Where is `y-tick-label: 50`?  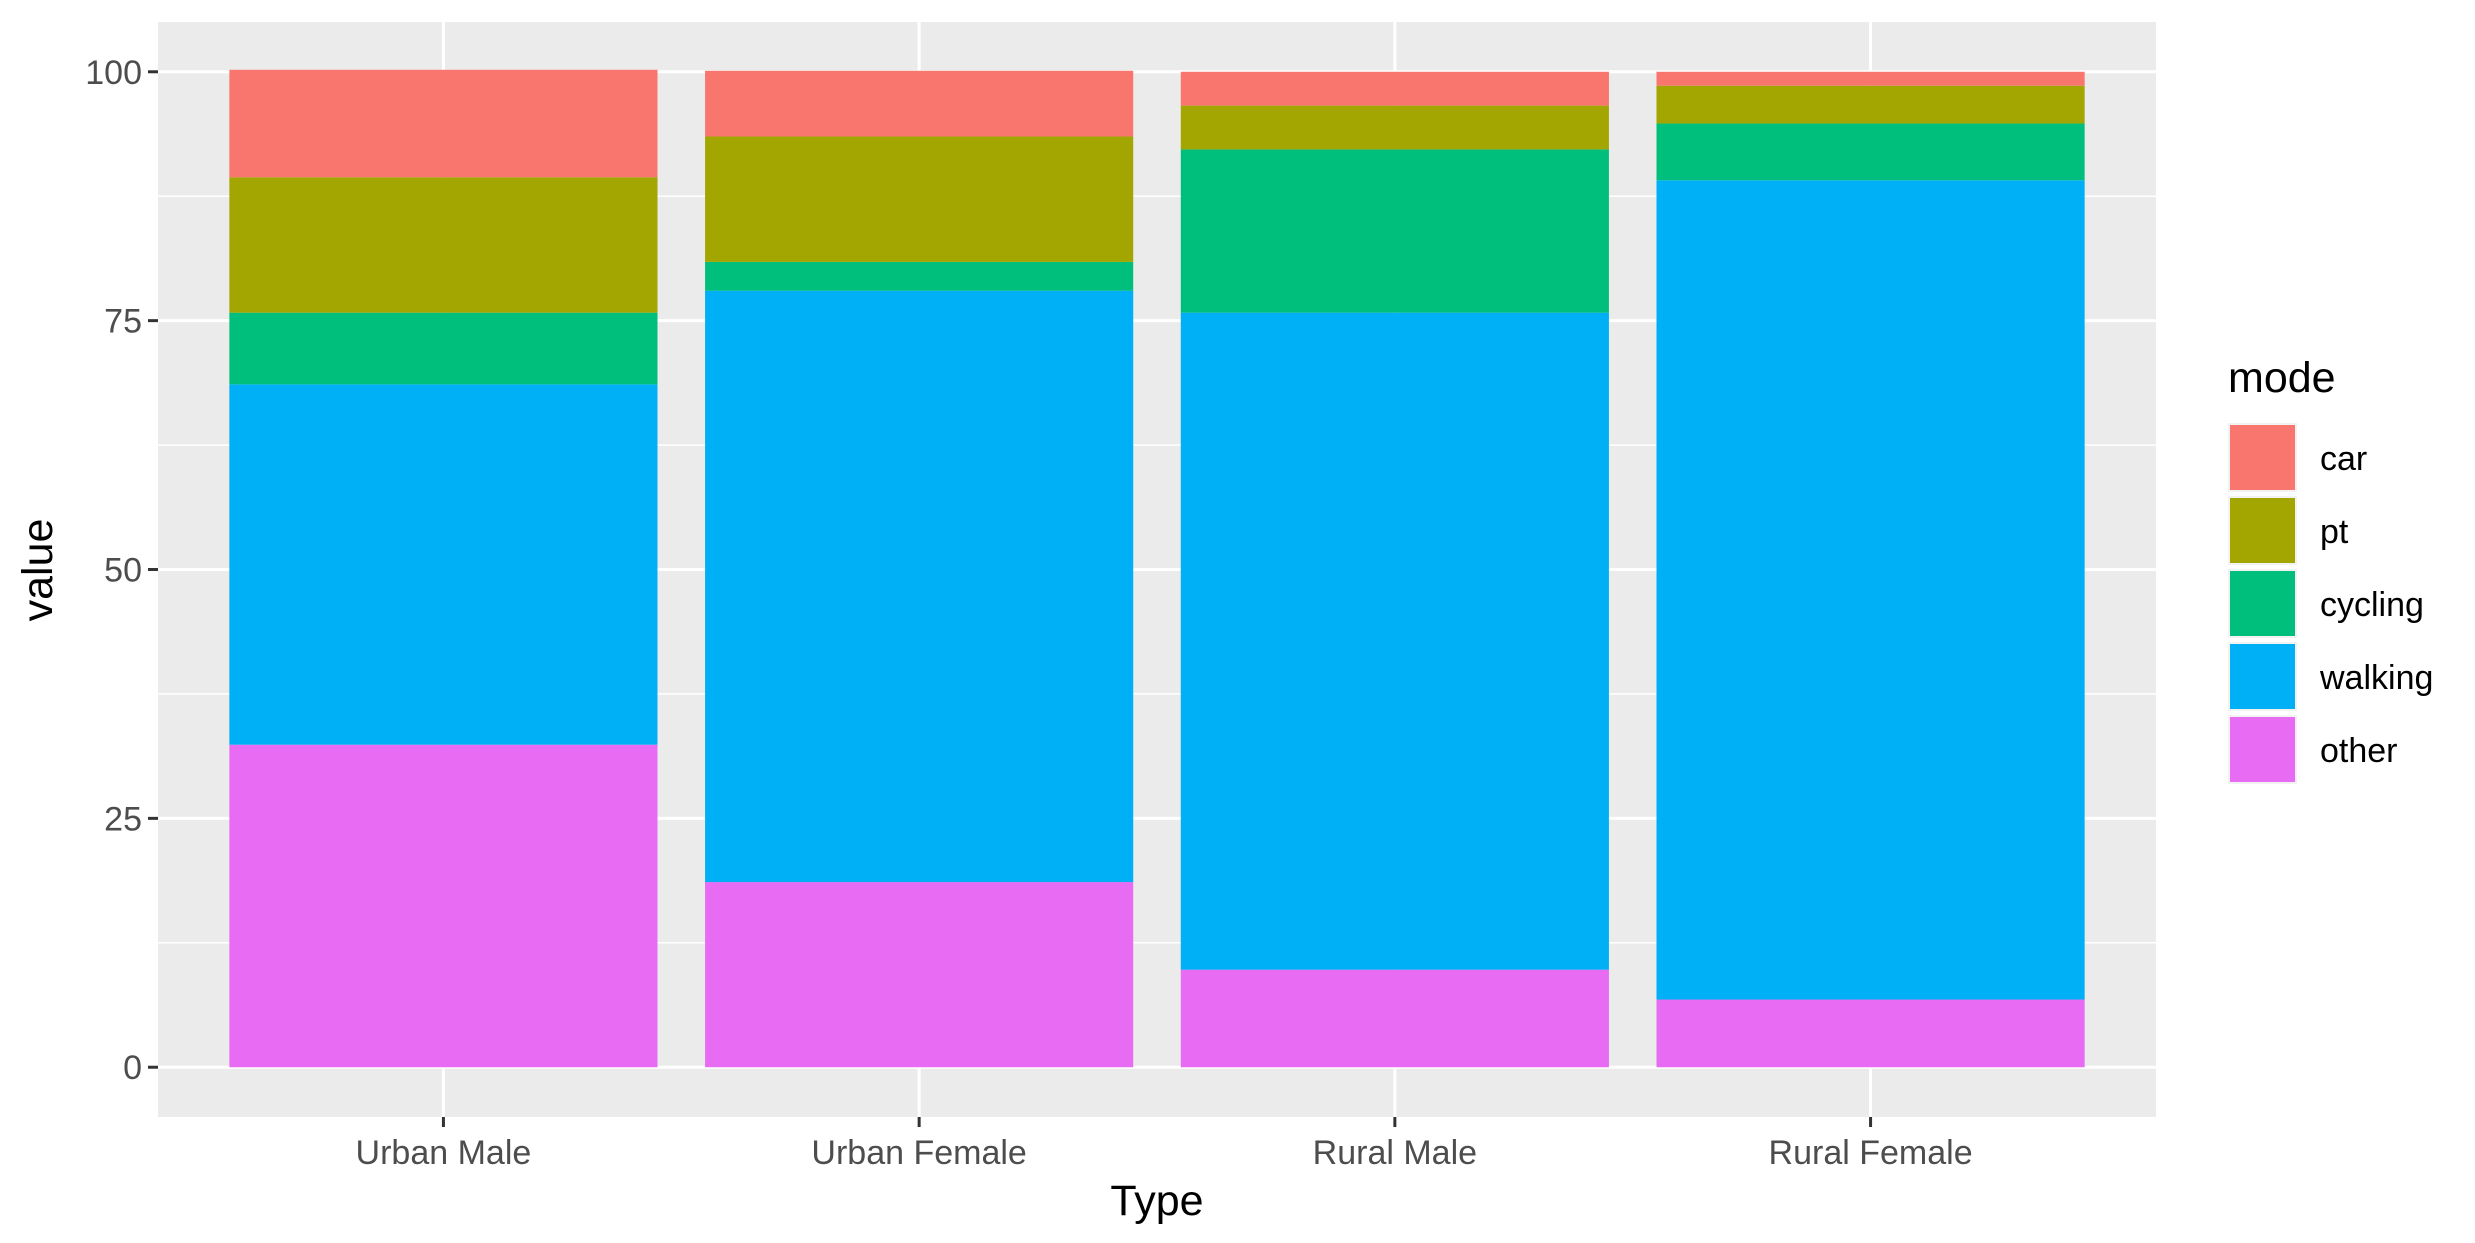
y-tick-label: 50 is located at coordinates (123, 571).